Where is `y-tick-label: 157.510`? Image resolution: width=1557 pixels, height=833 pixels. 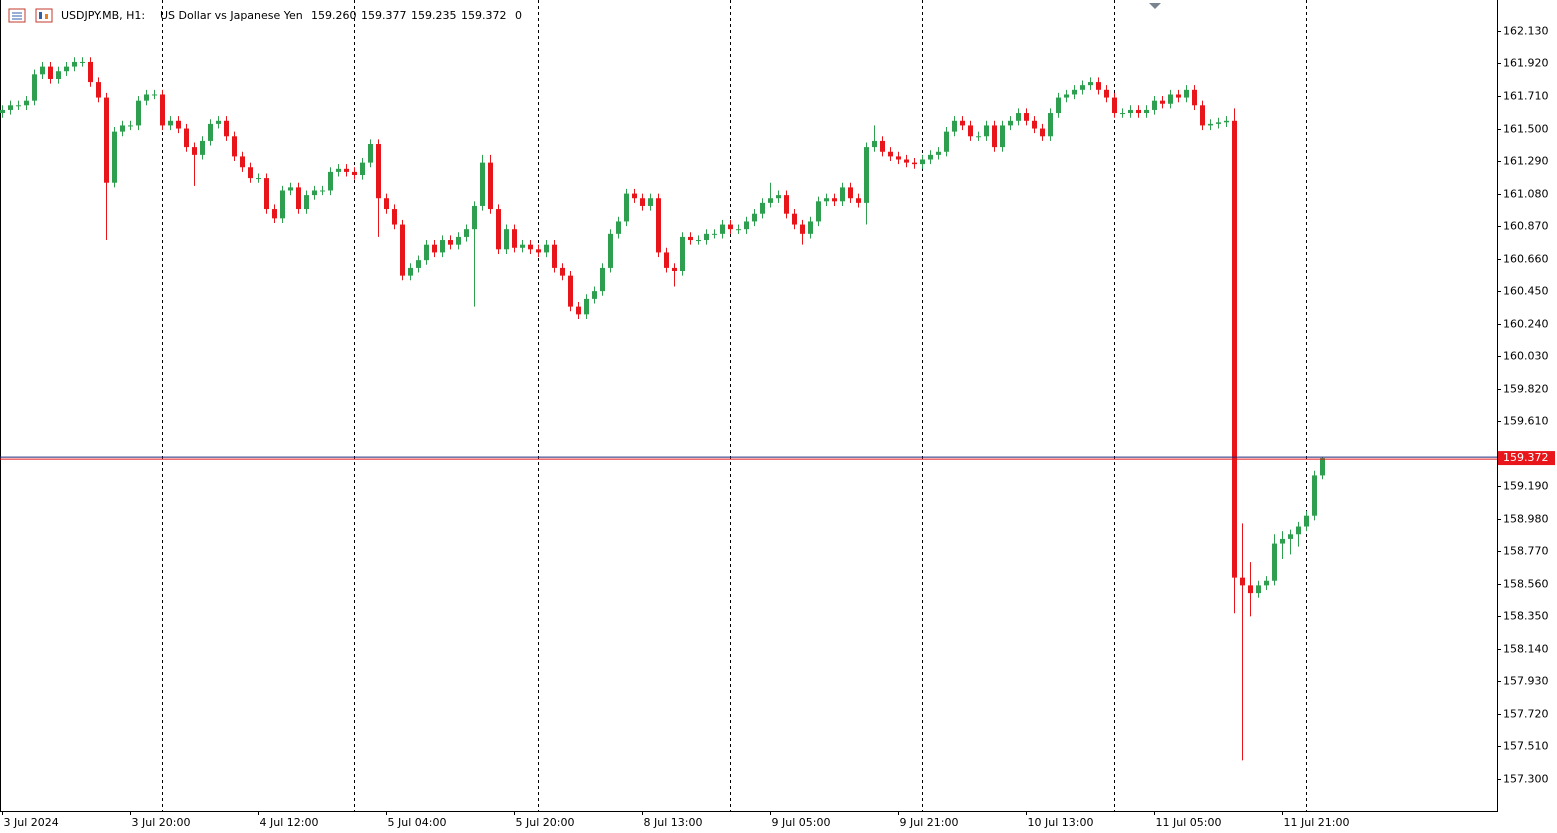
y-tick-label: 157.510 is located at coordinates (1526, 746).